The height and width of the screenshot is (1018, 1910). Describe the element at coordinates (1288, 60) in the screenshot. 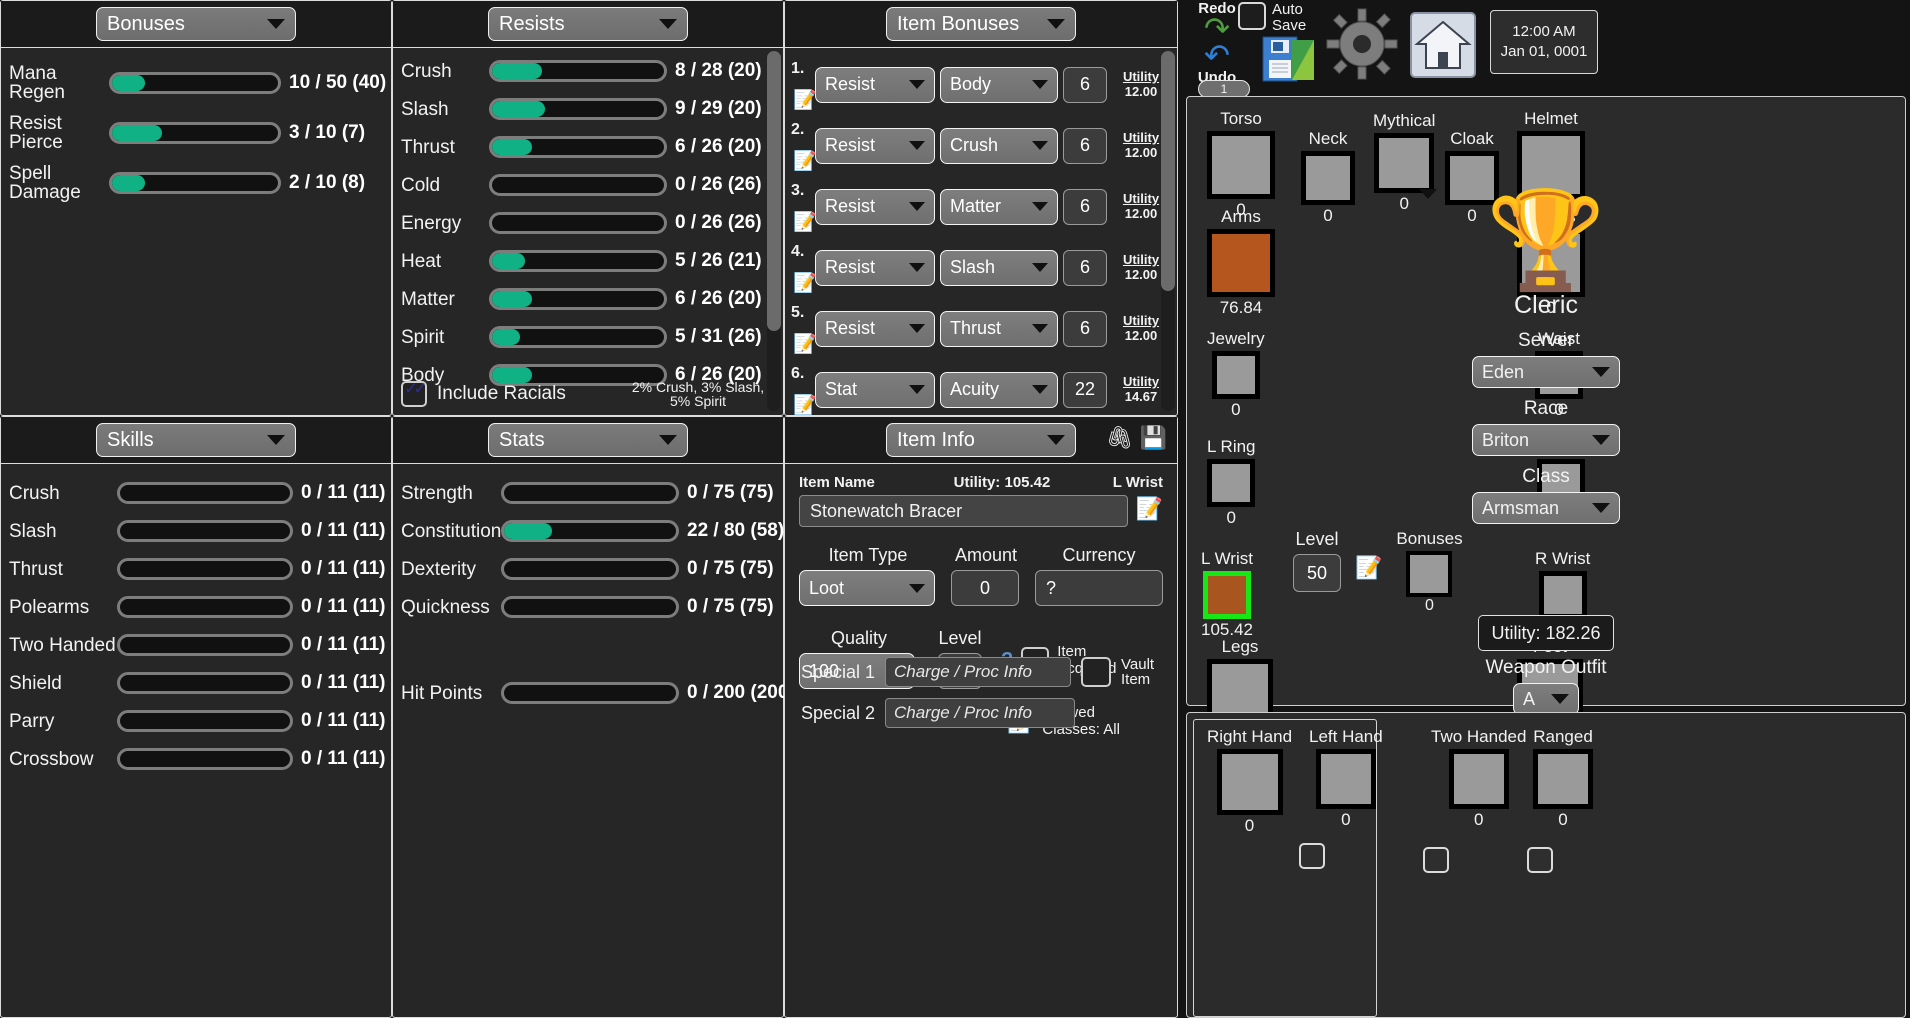

I see `save-icon` at that location.